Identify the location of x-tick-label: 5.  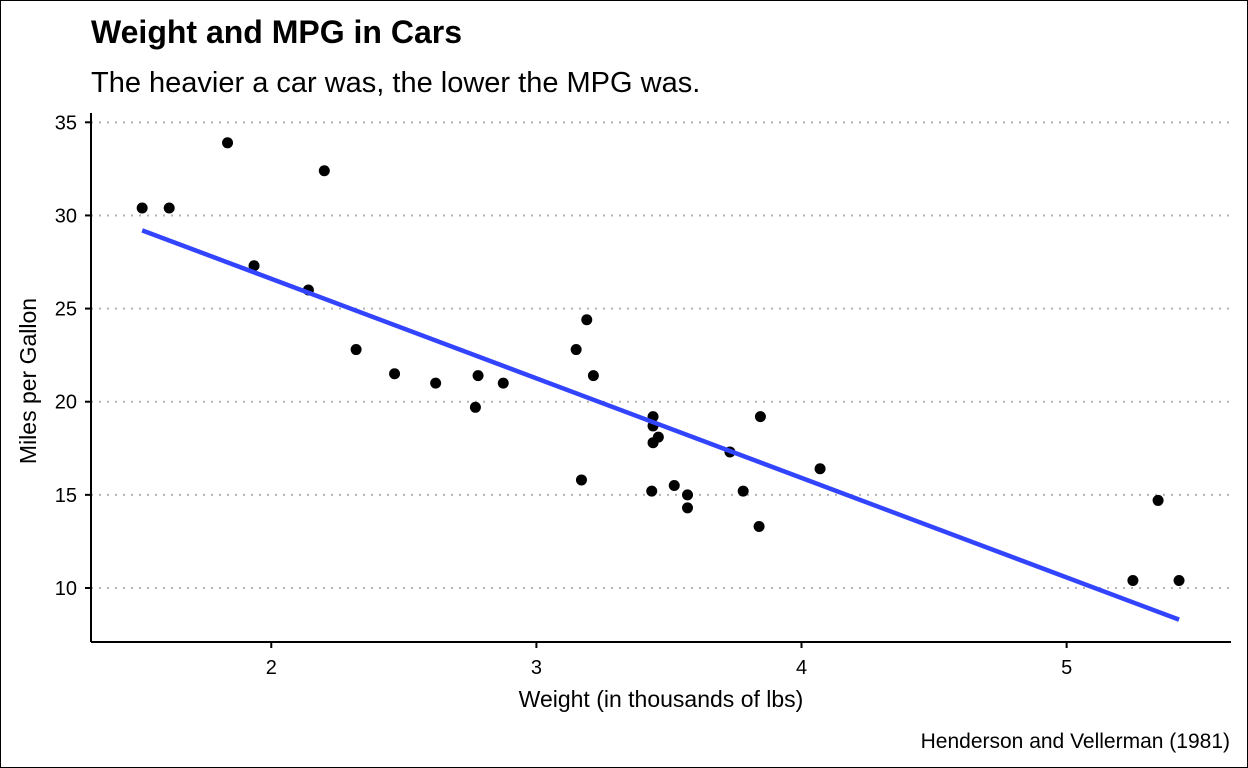
(1066, 668).